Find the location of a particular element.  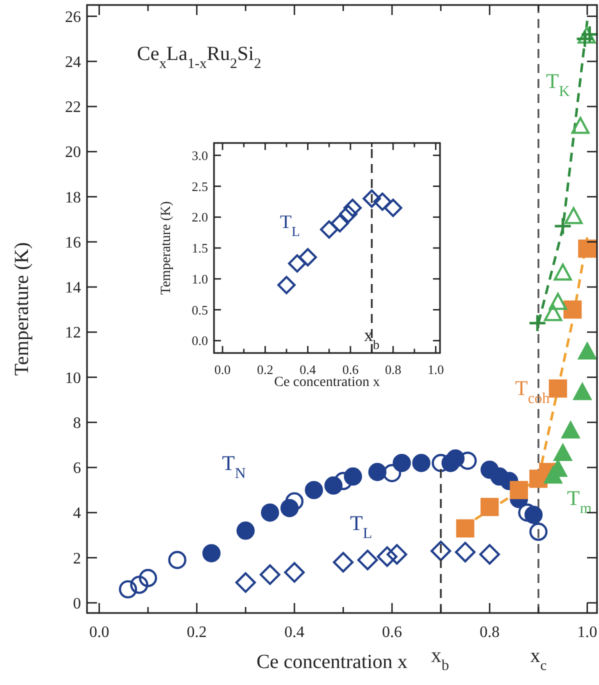

y-tick-label: 1.0 is located at coordinates (200, 278).